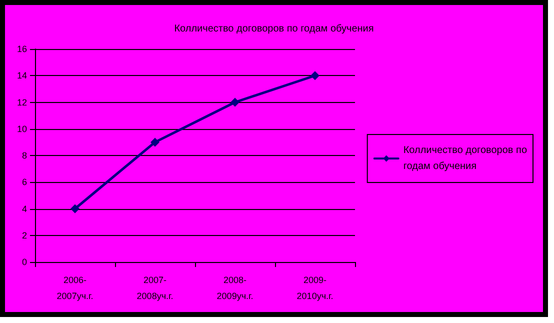  Describe the element at coordinates (24, 209) in the screenshot. I see `y-tick-label: 4` at that location.